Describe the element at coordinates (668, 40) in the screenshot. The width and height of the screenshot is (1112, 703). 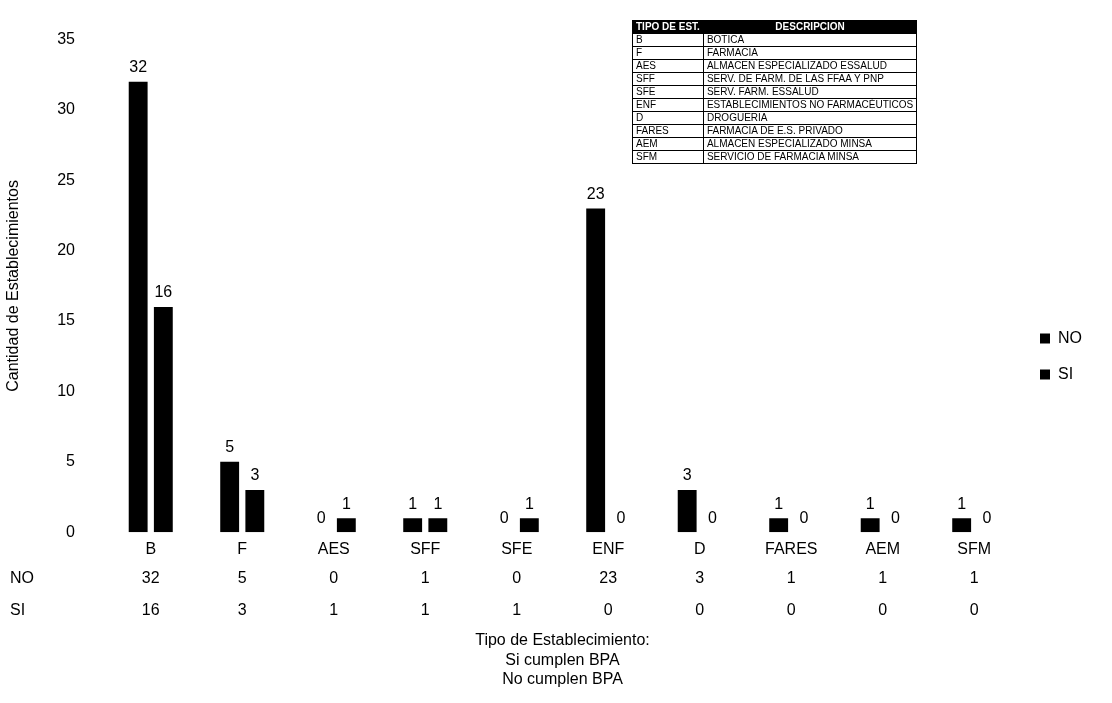
I see `annotation: B` at that location.